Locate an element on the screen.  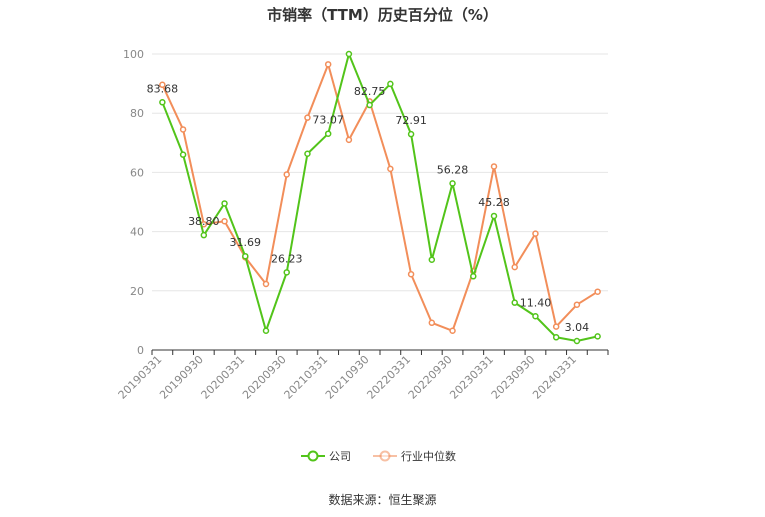
x-tick-label: 20200930 is located at coordinates (264, 377).